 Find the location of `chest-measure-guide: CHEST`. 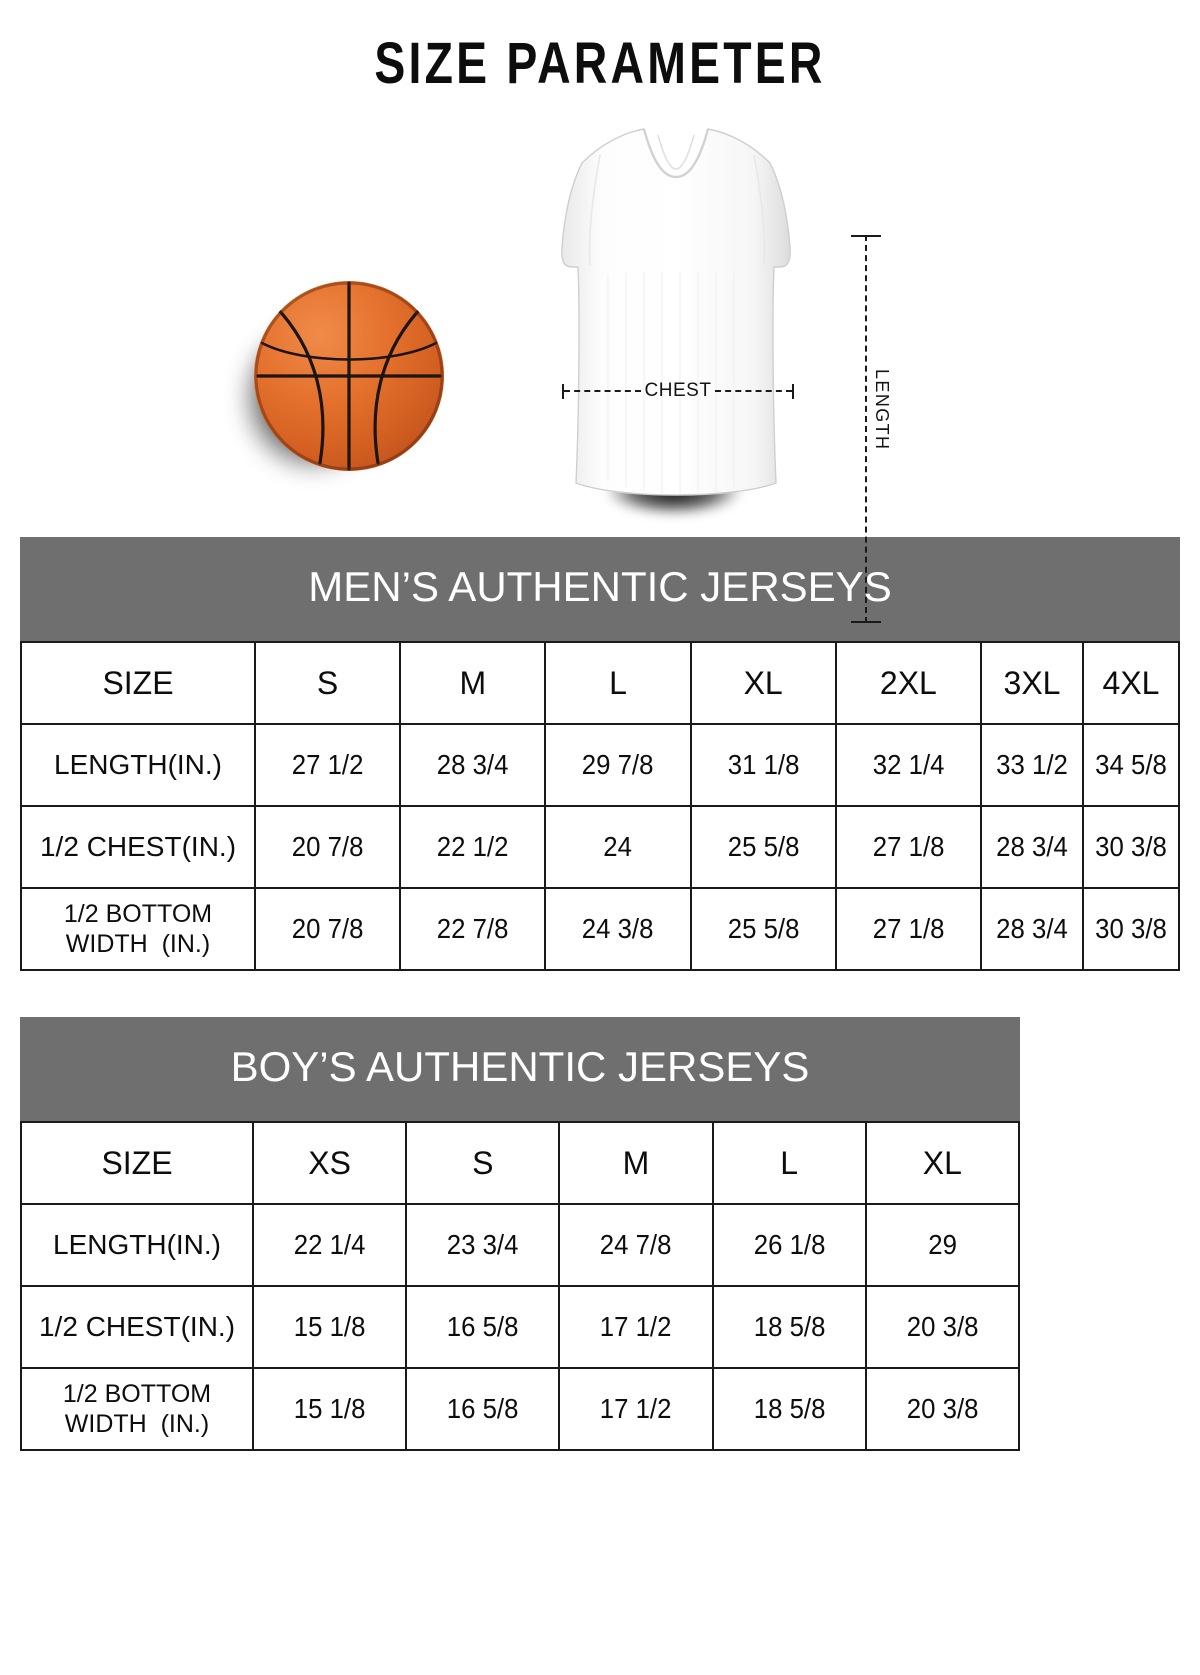

chest-measure-guide: CHEST is located at coordinates (678, 390).